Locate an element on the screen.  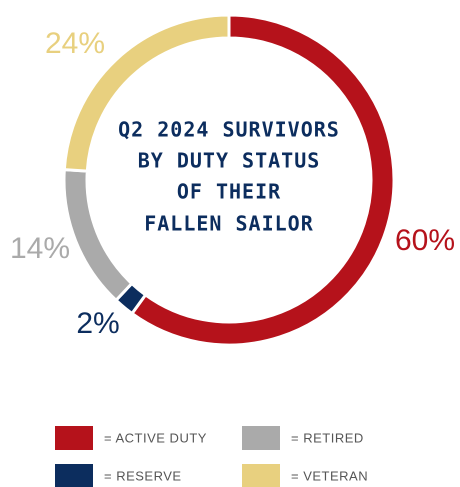
chart-title: BY DUTY STATUS is located at coordinates (229, 161).